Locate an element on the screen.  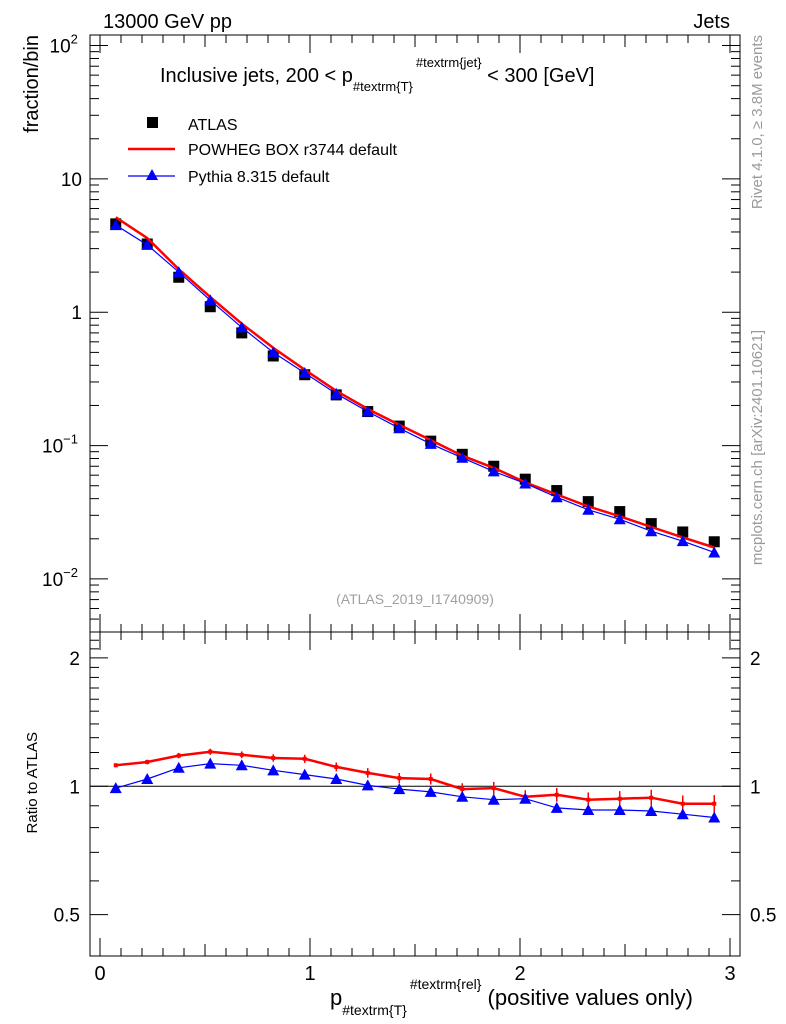
chart-title-subscript: #textrm{T} is located at coordinates (383, 86).